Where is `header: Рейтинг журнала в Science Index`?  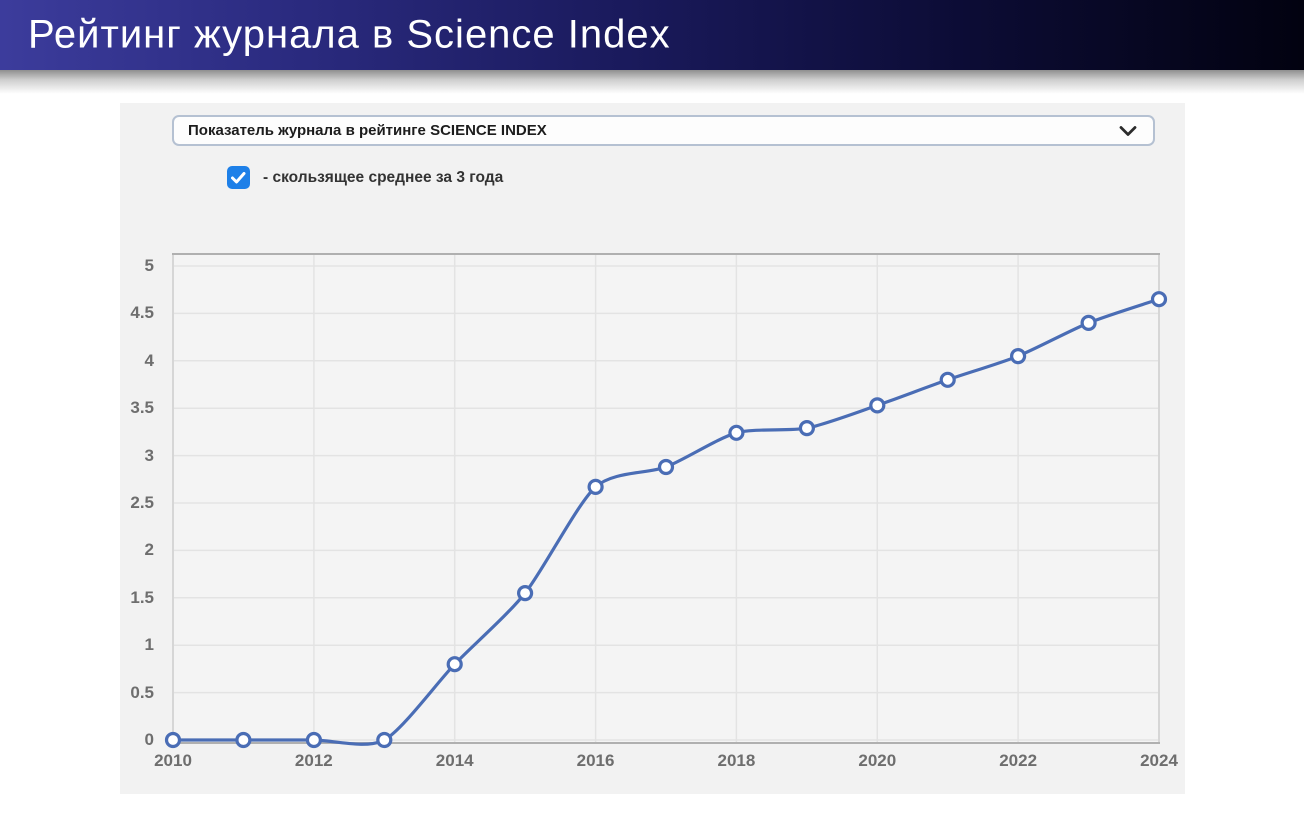 header: Рейтинг журнала в Science Index is located at coordinates (652, 35).